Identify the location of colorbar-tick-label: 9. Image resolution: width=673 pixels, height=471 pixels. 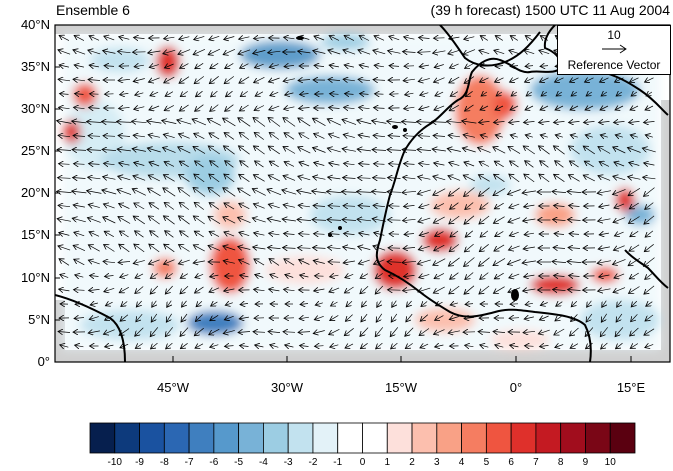
(585, 462).